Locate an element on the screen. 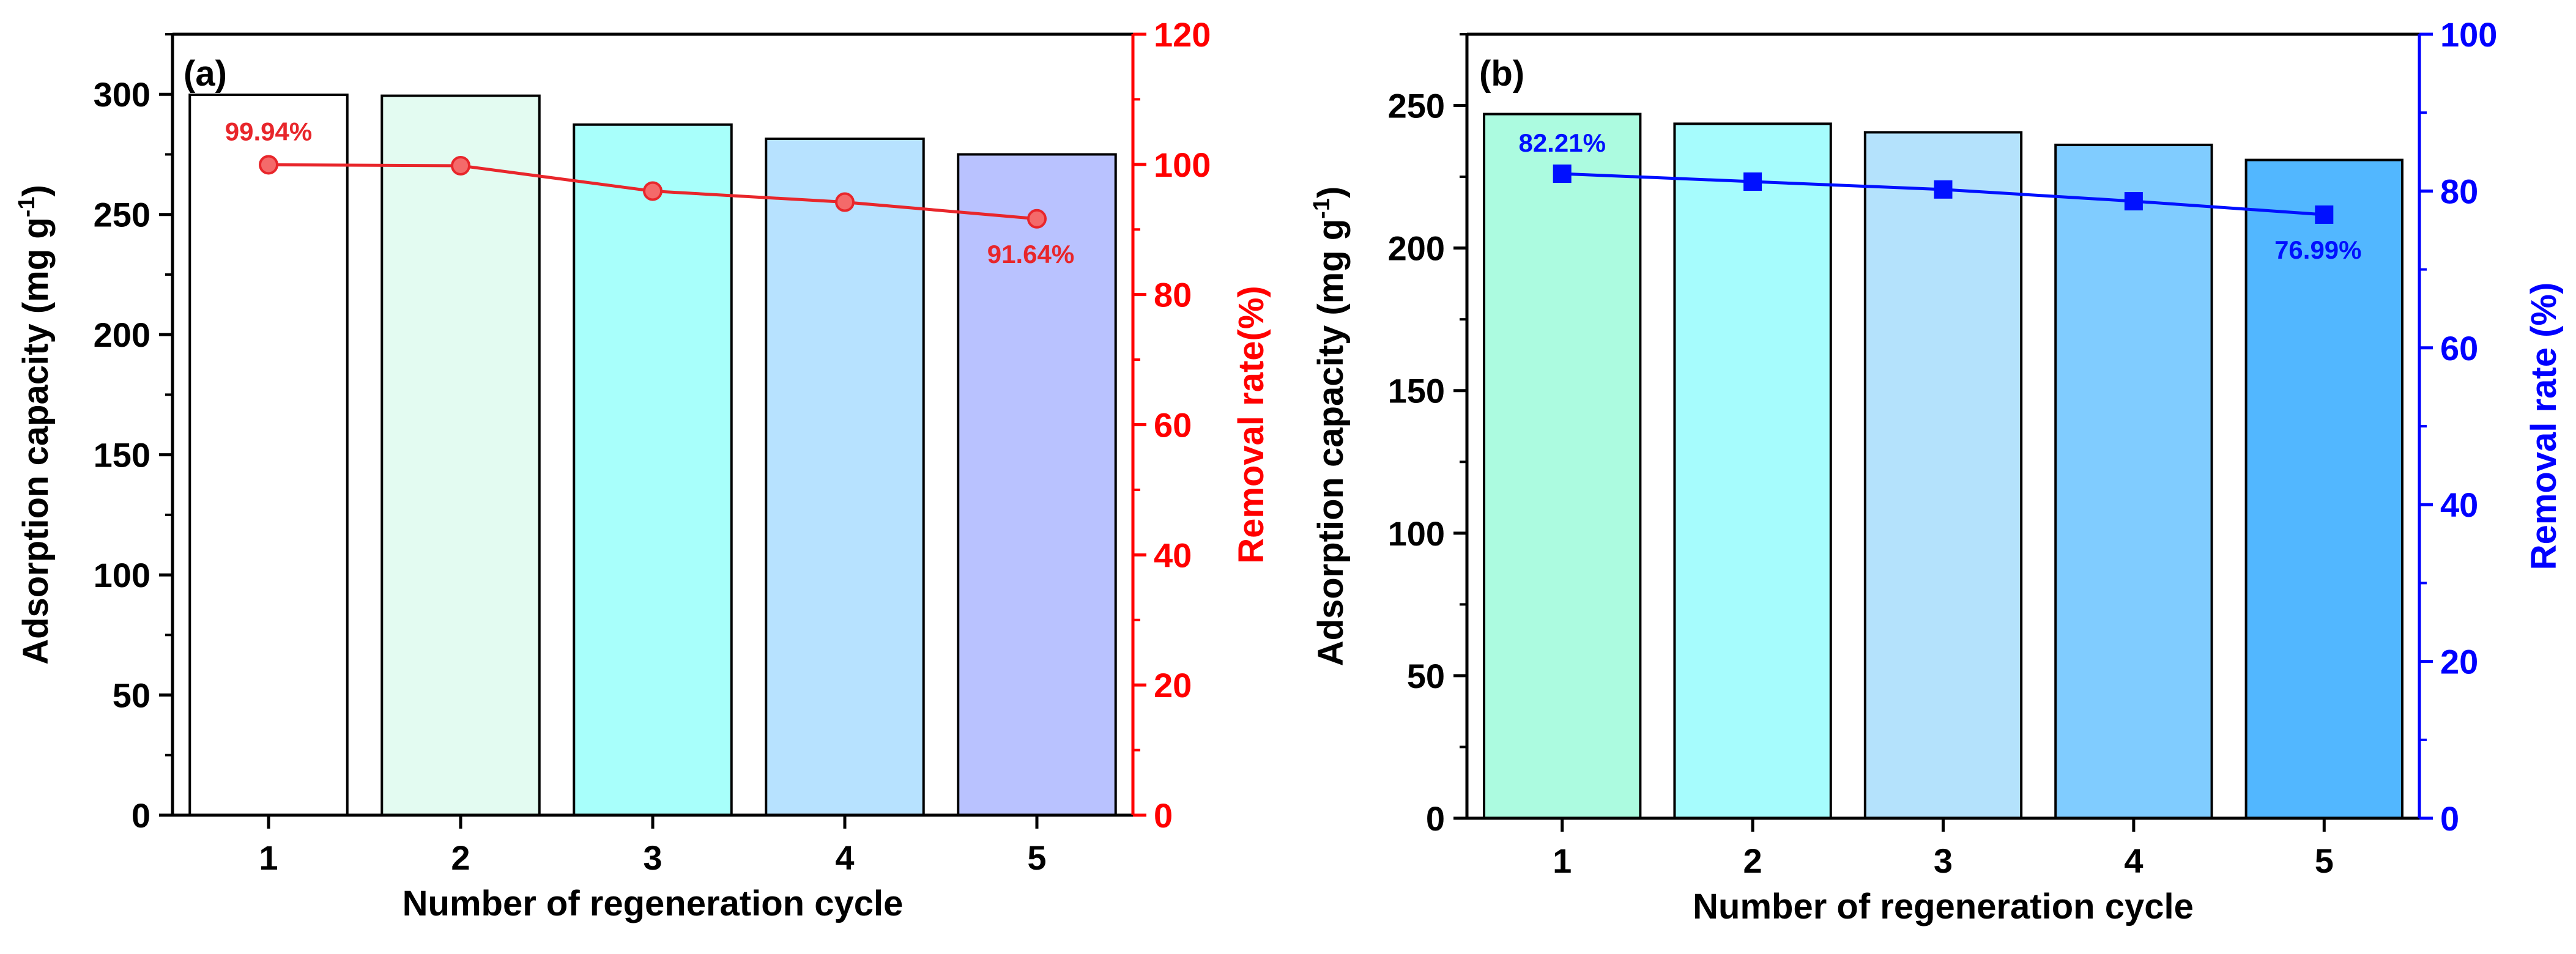 Image resolution: width=2576 pixels, height=954 pixels. right-axis-title: Removal rate(%) is located at coordinates (1251, 425).